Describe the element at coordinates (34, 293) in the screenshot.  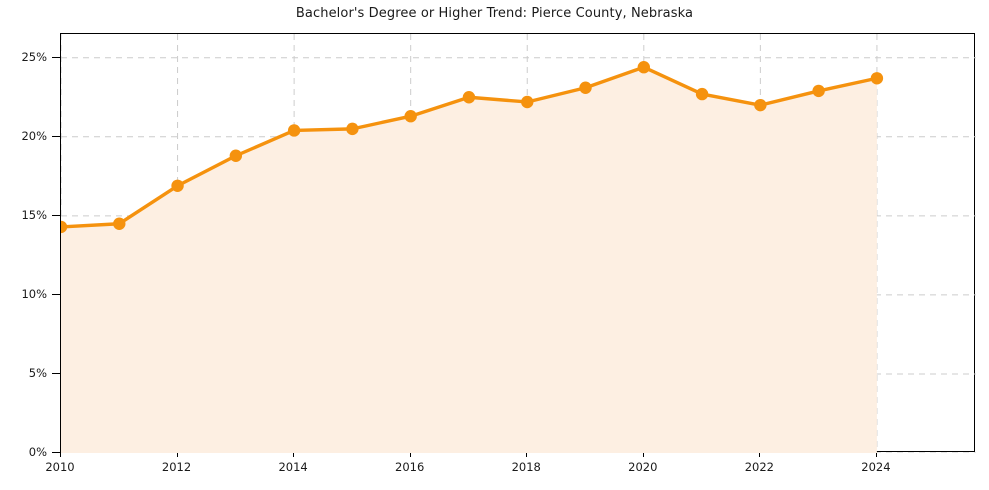
I see `y-axis-tick-label: 10%` at that location.